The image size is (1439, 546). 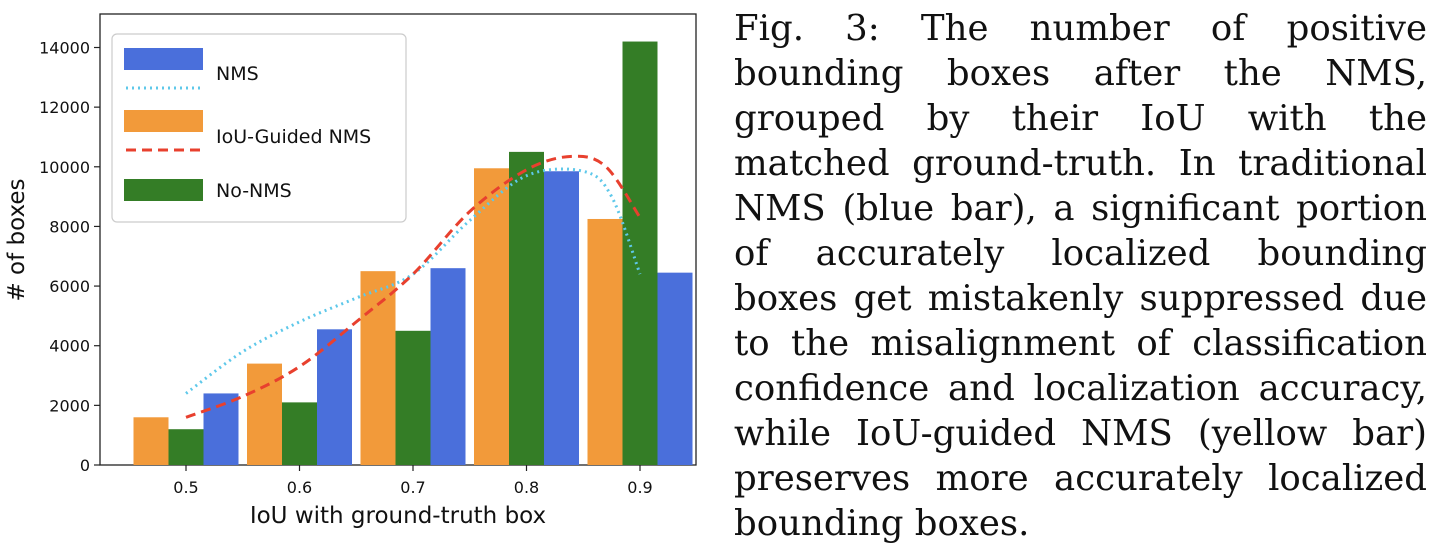 I want to click on legend-swatch-no-nms, so click(x=163, y=190).